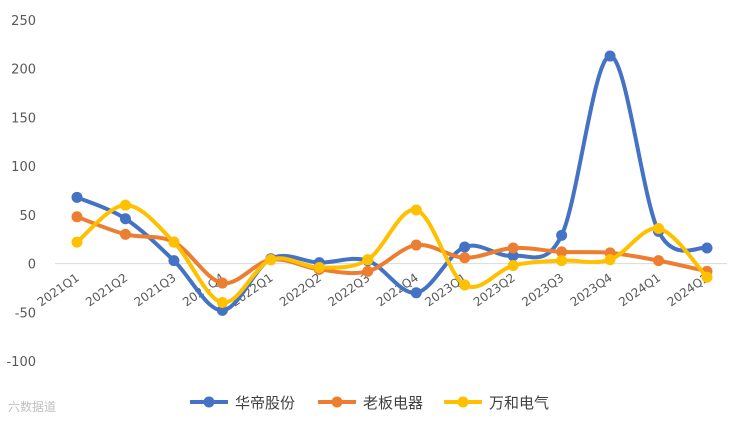  Describe the element at coordinates (21, 362) in the screenshot. I see `y-tick-label: -100` at that location.